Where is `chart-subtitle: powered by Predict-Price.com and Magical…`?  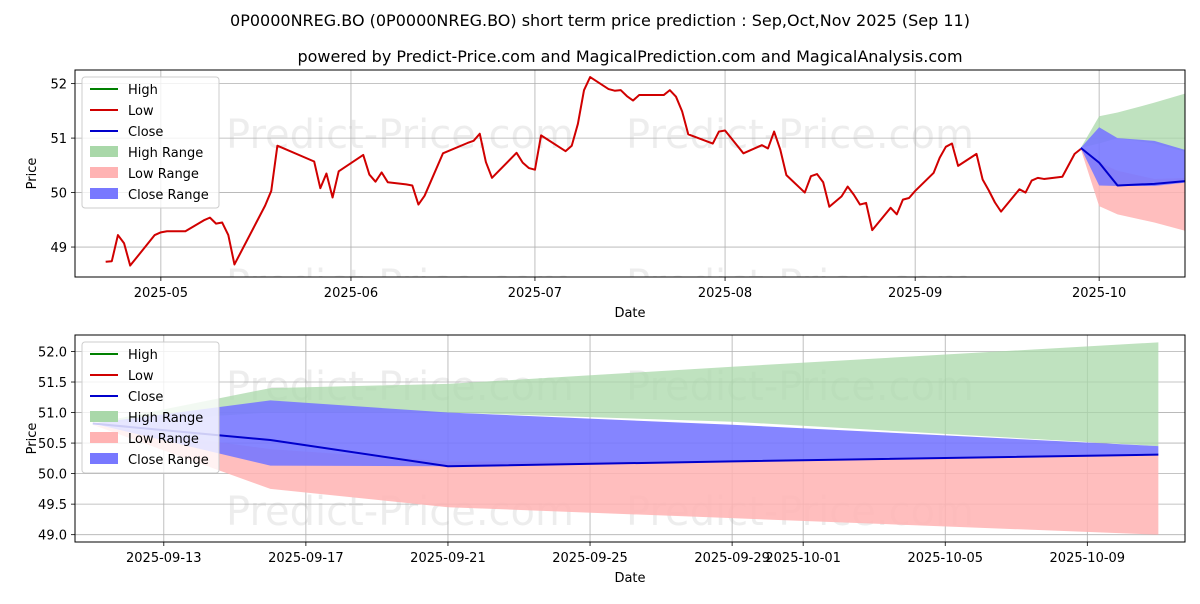 chart-subtitle: powered by Predict-Price.com and Magical… is located at coordinates (629, 56).